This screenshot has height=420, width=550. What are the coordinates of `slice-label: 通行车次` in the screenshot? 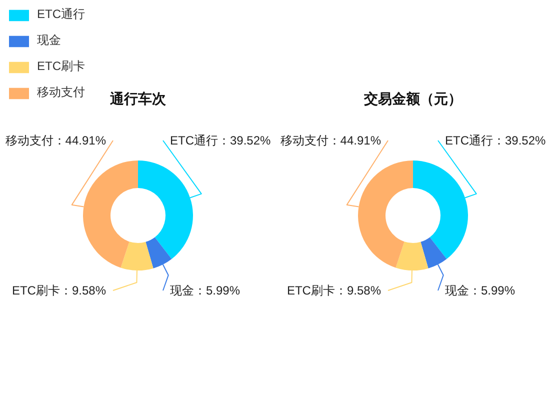 It's located at (138, 98).